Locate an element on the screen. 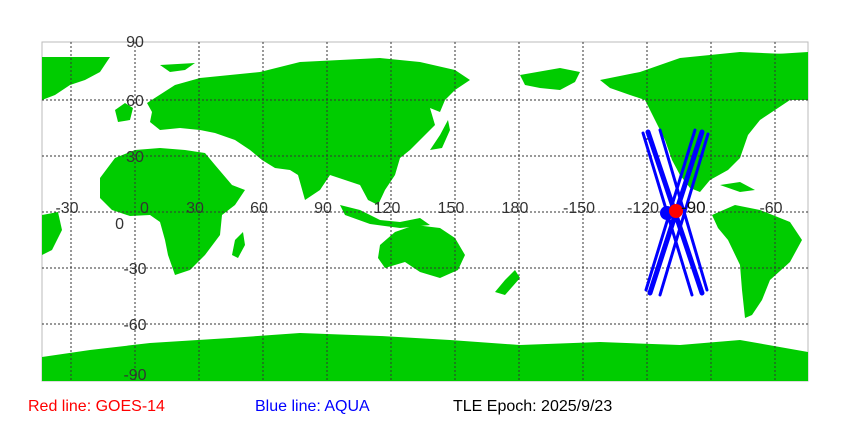  longitude-label: 120 is located at coordinates (387, 208).